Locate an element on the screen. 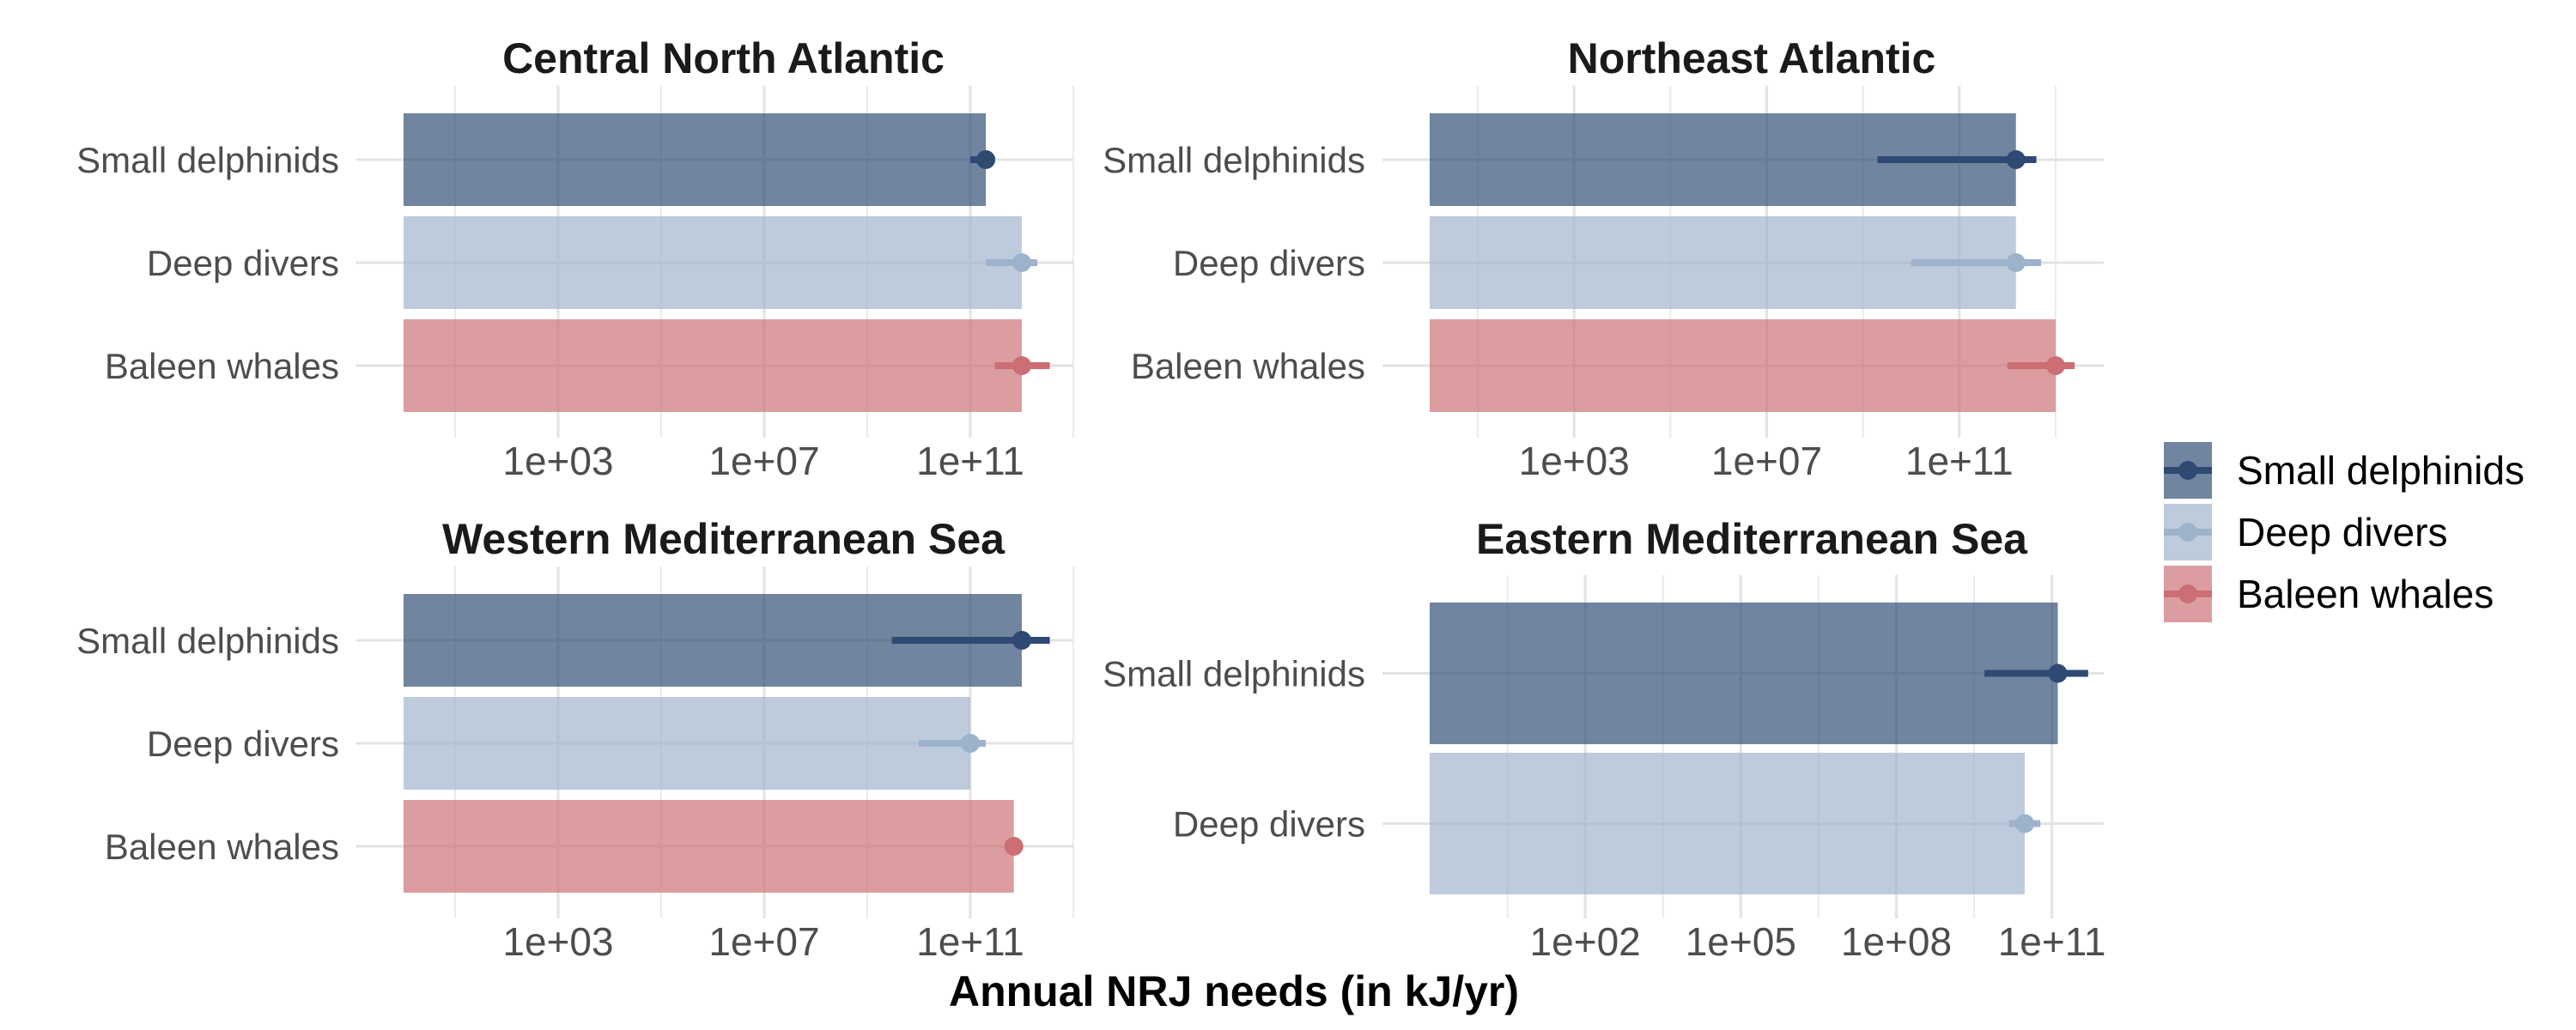  x-tick-label: 1e+05 is located at coordinates (1741, 941).